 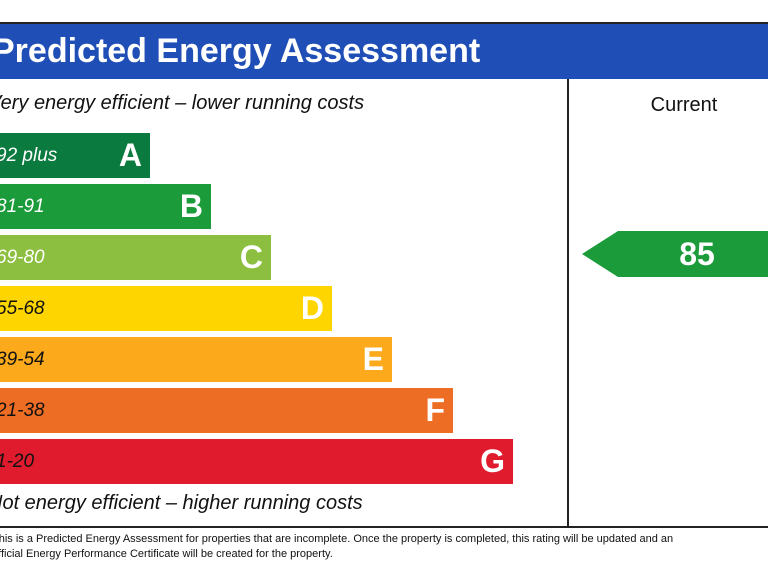 I want to click on current-arrow-polygon, so click(x=675, y=254).